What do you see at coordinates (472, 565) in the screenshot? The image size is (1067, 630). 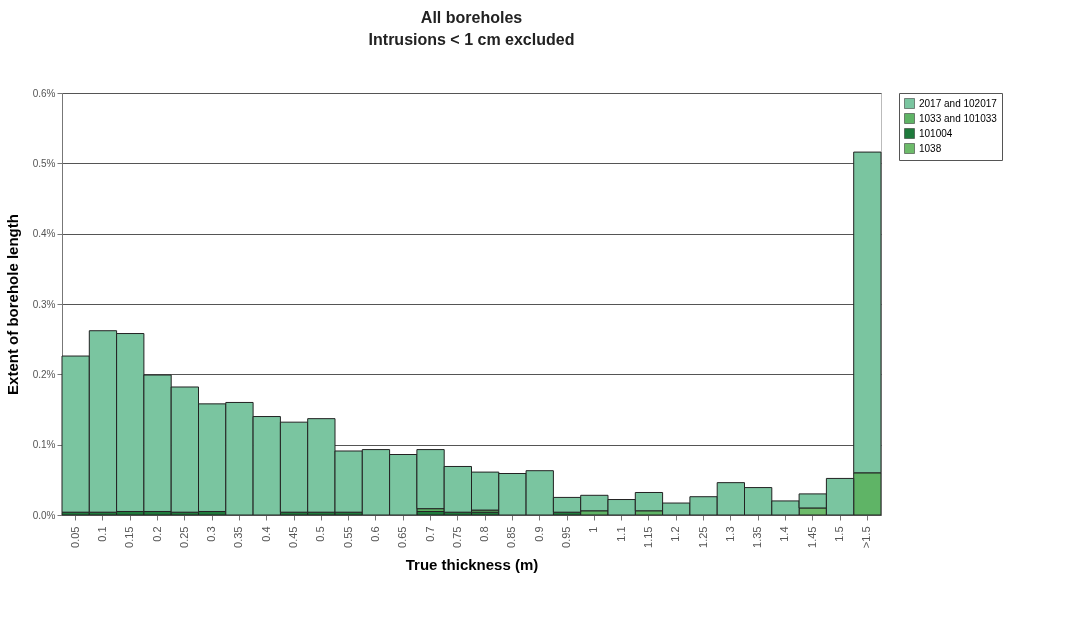 I see `x-axis-title: True thickness (m)` at bounding box center [472, 565].